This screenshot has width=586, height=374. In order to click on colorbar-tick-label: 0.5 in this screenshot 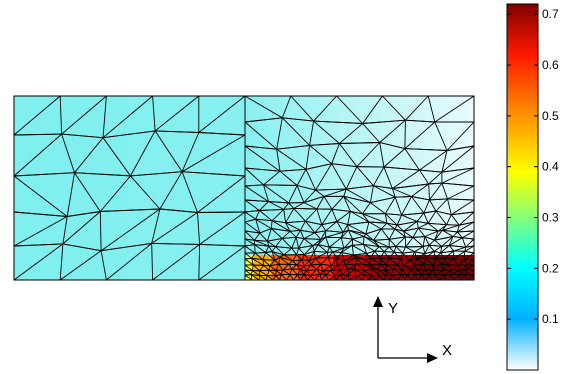, I will do `click(550, 116)`.